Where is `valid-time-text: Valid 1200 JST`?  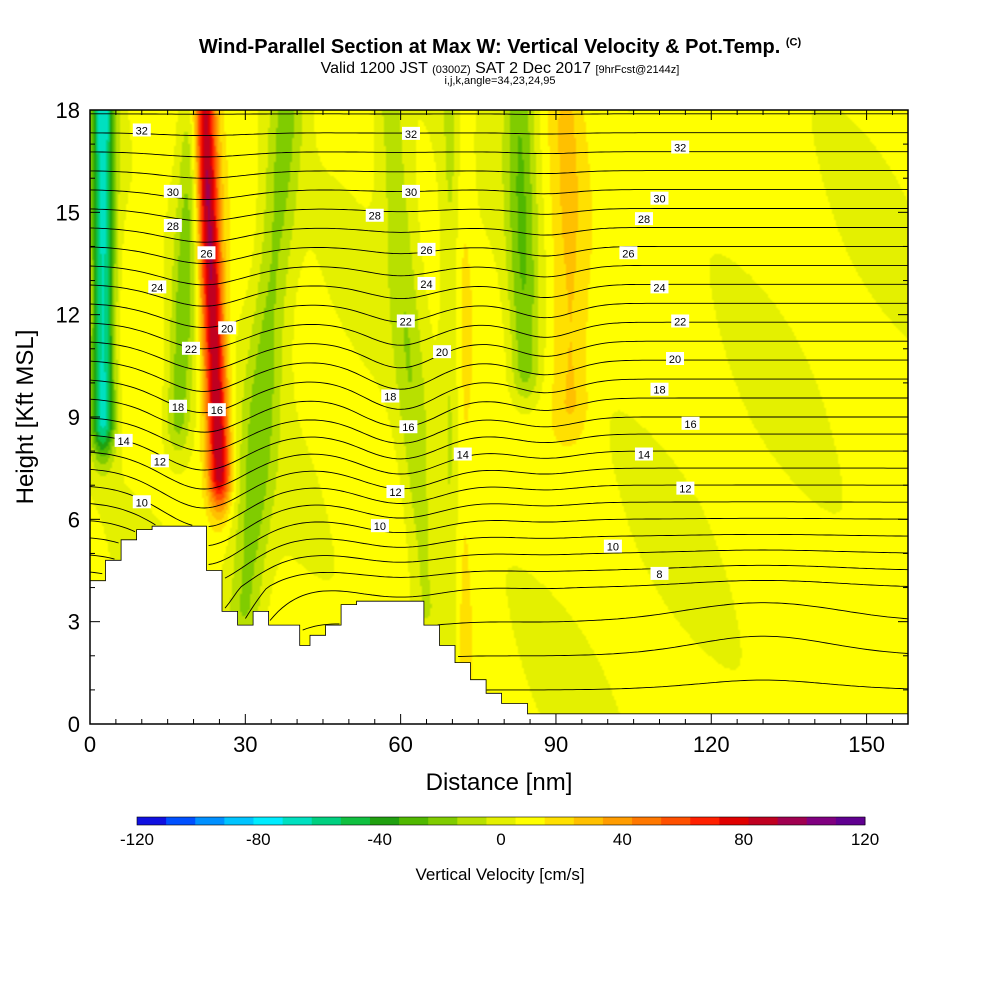
valid-time-text: Valid 1200 JST is located at coordinates (376, 68).